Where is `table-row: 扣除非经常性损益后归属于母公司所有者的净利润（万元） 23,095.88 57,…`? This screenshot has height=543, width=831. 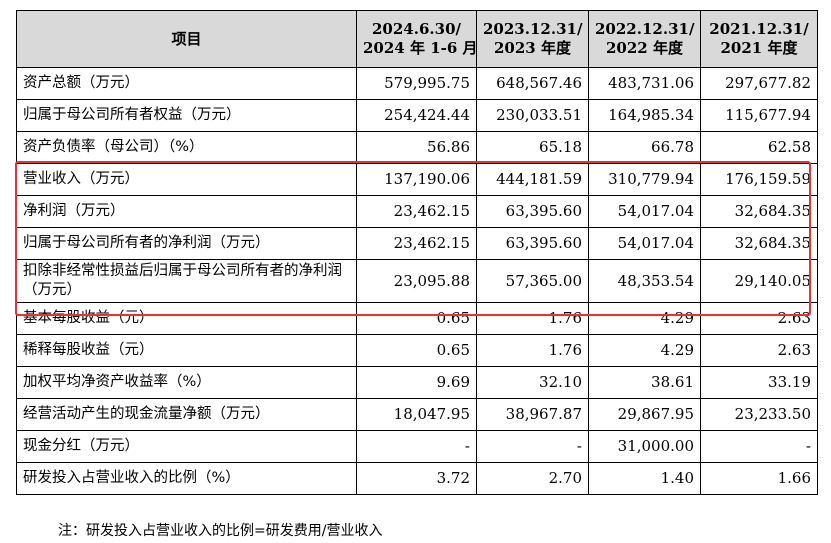 table-row: 扣除非经常性损益后归属于母公司所有者的净利润（万元） 23,095.88 57,… is located at coordinates (417, 281).